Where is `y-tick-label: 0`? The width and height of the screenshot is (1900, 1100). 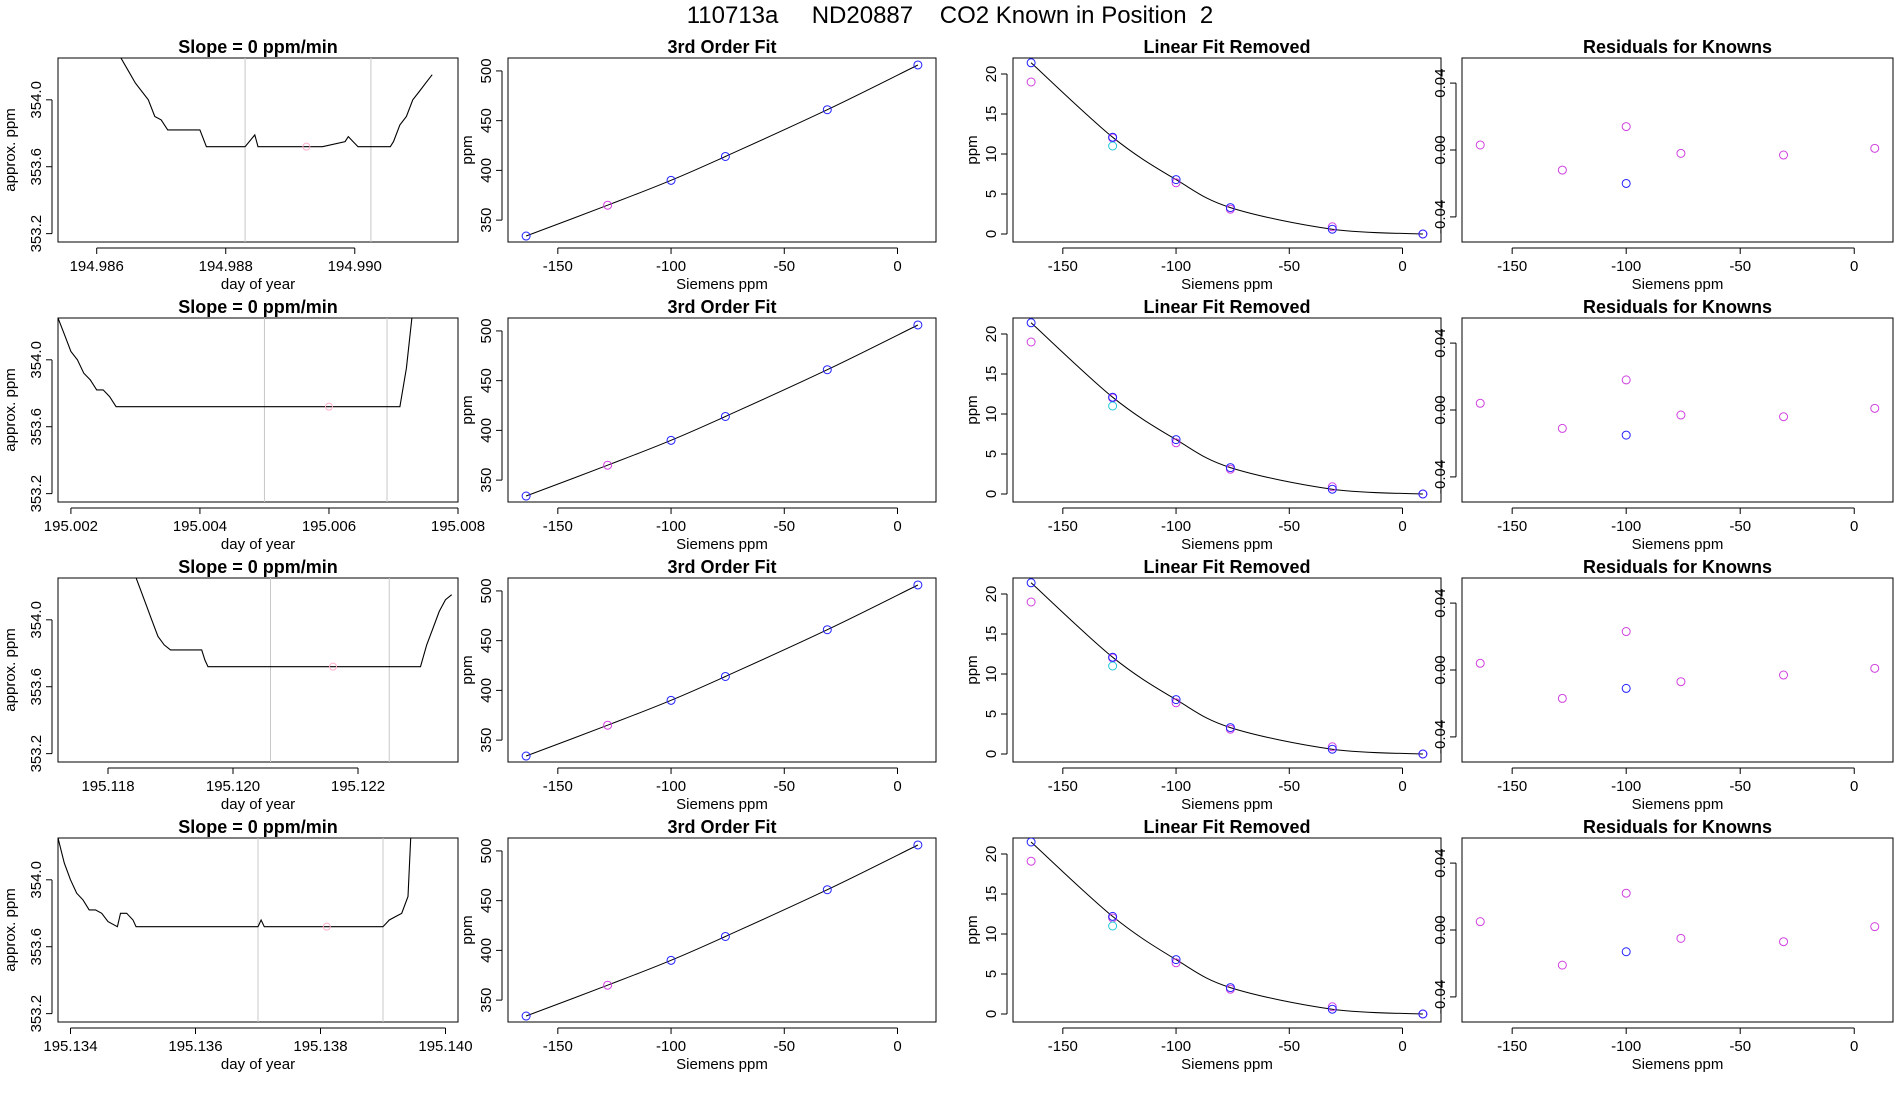 y-tick-label: 0 is located at coordinates (991, 1014).